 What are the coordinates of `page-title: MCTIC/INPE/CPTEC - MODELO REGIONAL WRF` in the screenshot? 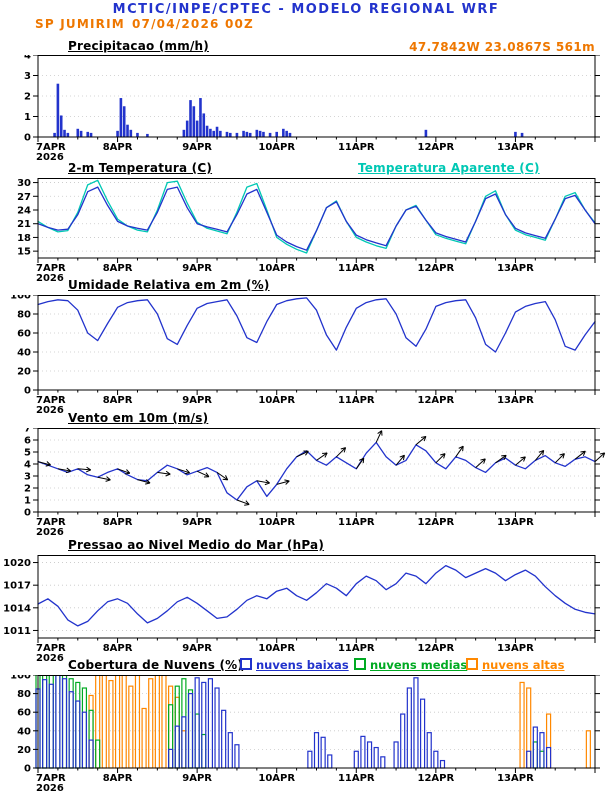 It's located at (306, 9).